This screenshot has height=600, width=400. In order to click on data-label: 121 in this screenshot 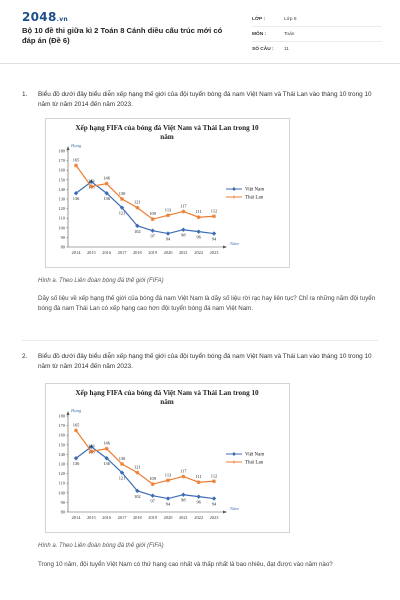, I will do `click(137, 467)`.